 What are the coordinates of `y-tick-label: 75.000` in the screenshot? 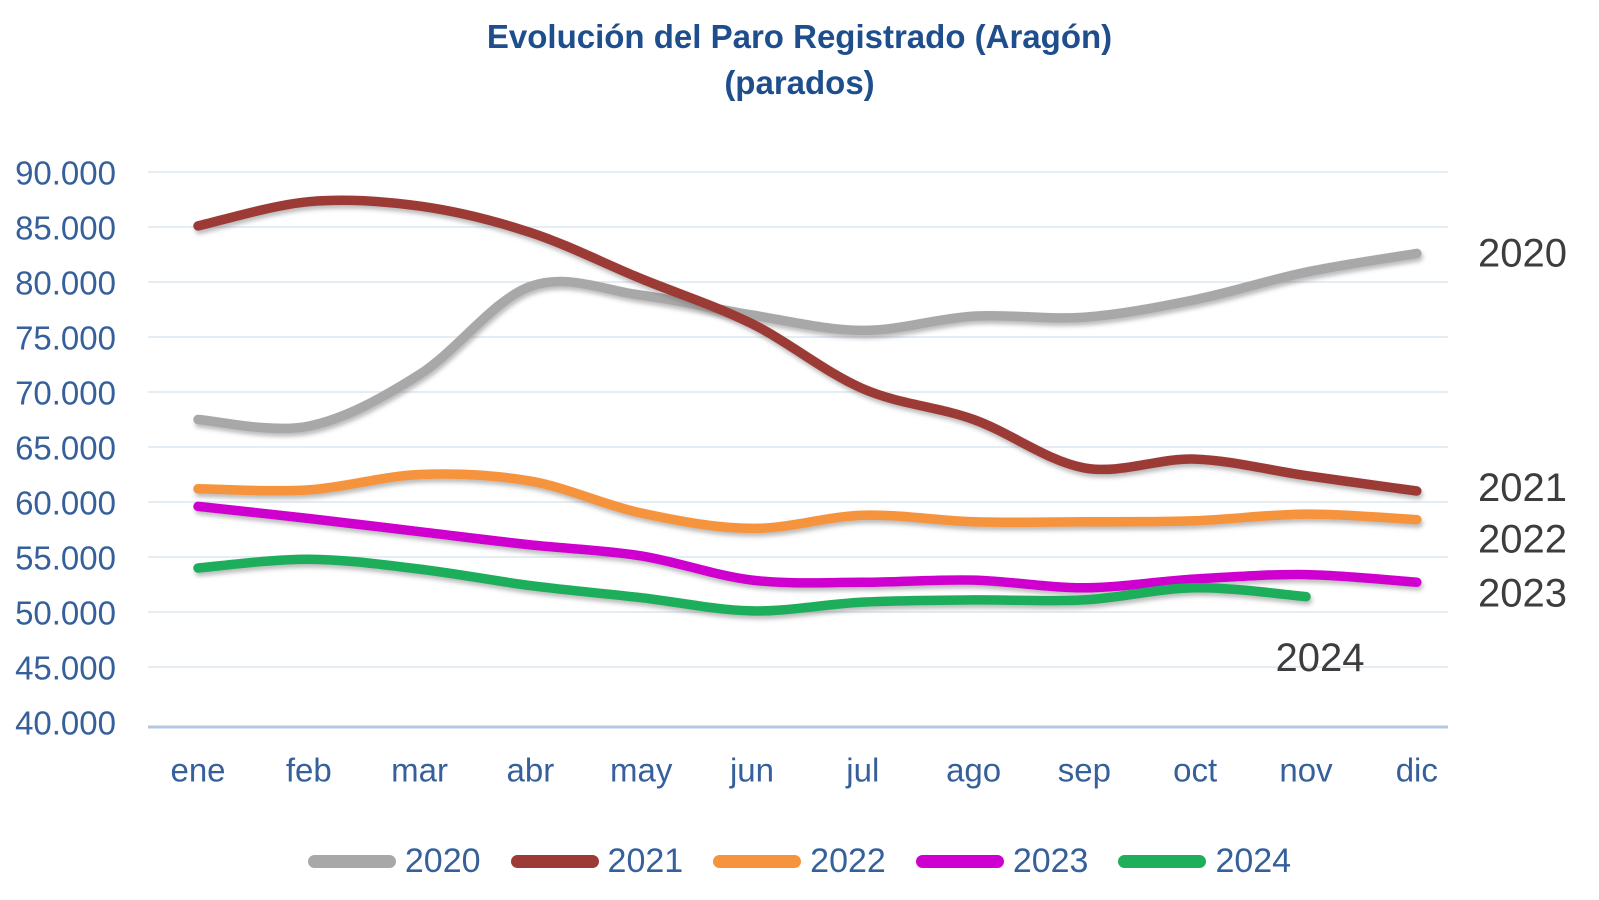 It's located at (65, 338).